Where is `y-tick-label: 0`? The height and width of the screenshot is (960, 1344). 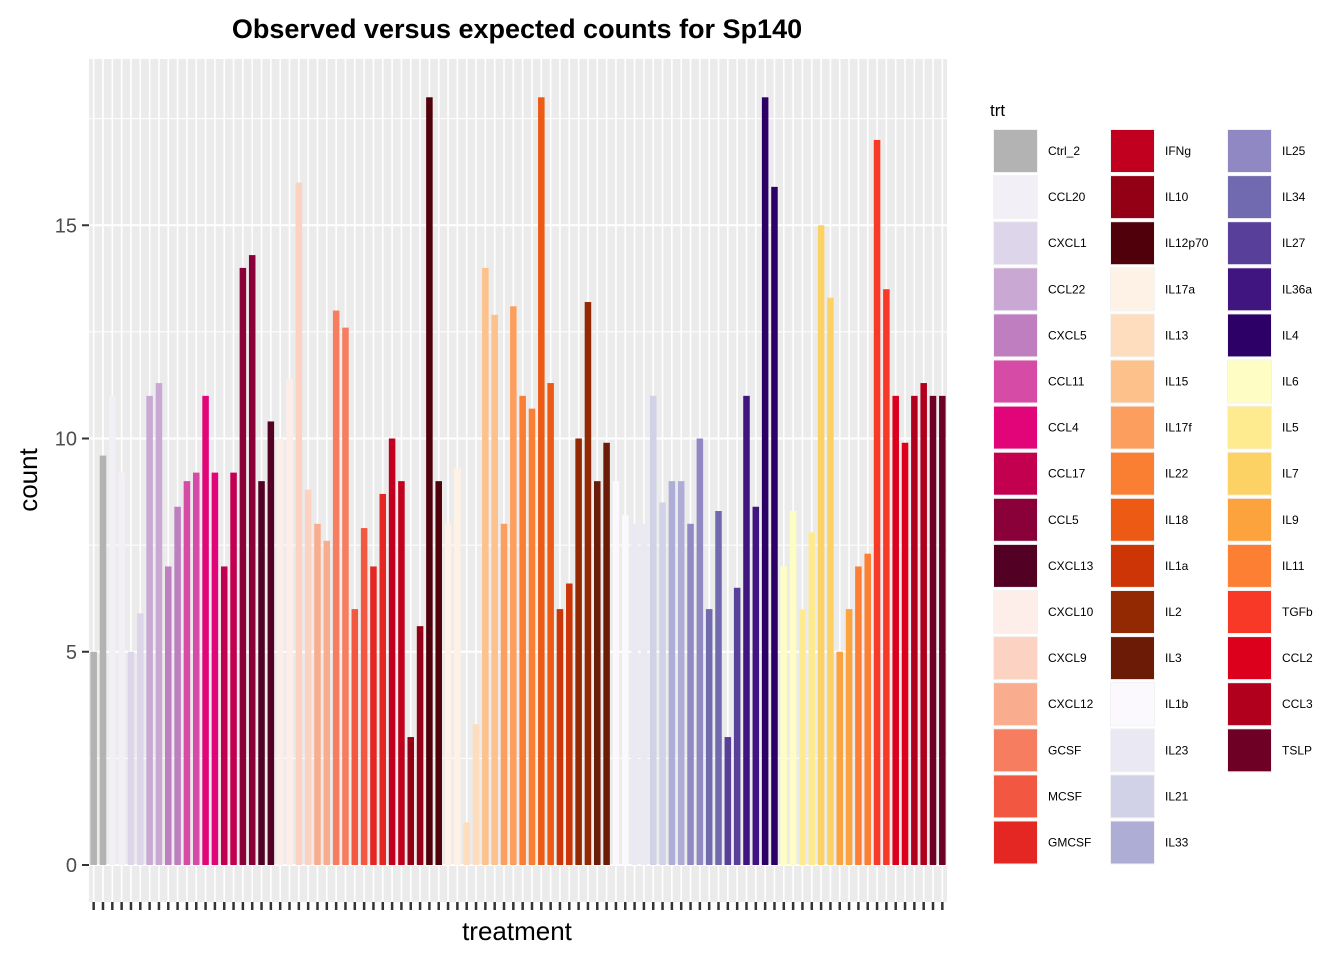
y-tick-label: 0 is located at coordinates (71, 866).